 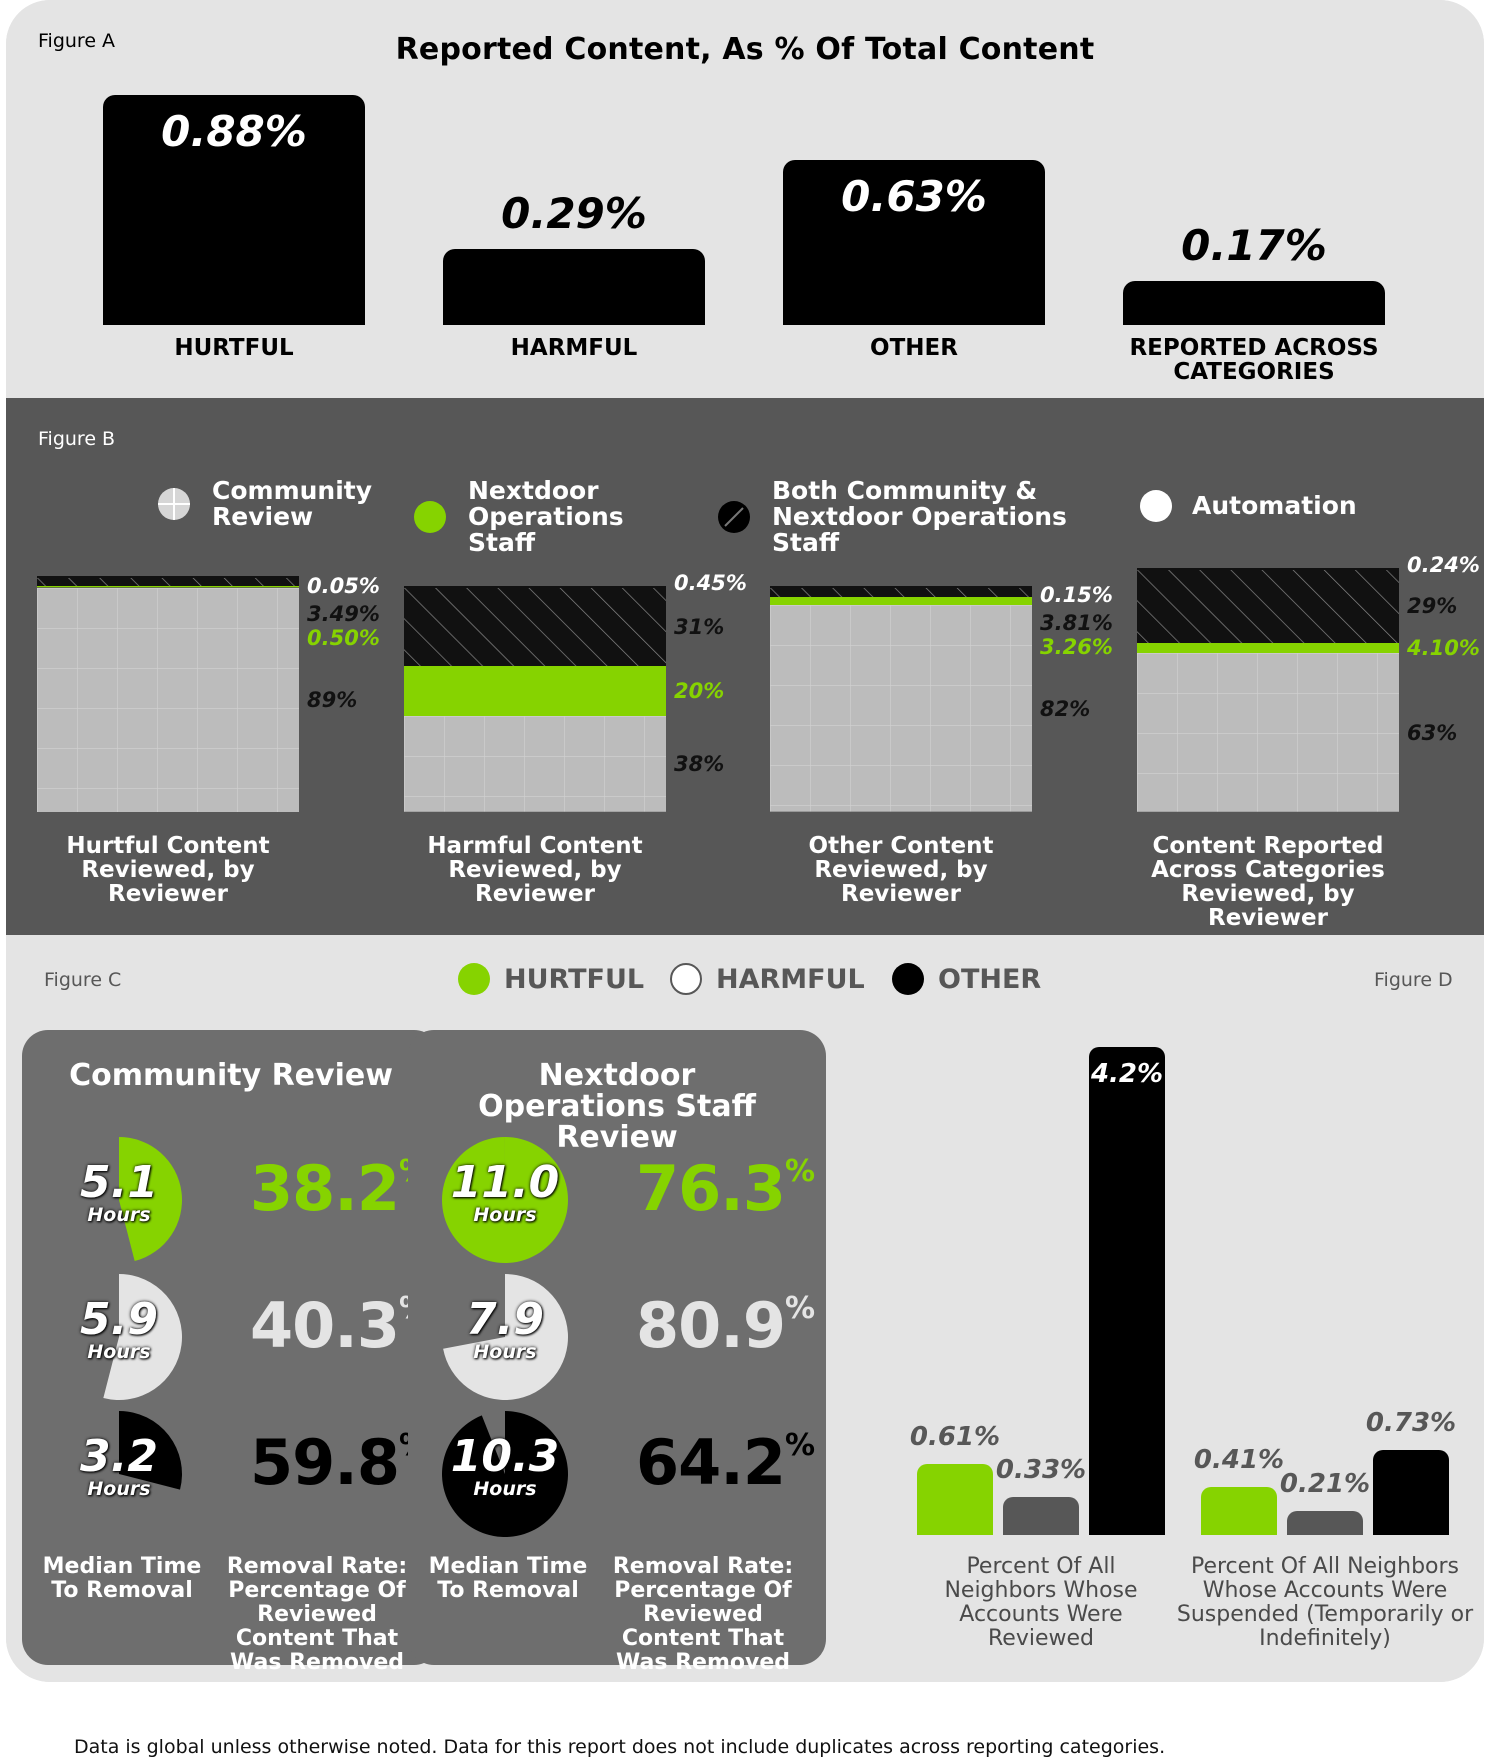 I want to click on time-label-1: Median Time To Removal, so click(x=508, y=1578).